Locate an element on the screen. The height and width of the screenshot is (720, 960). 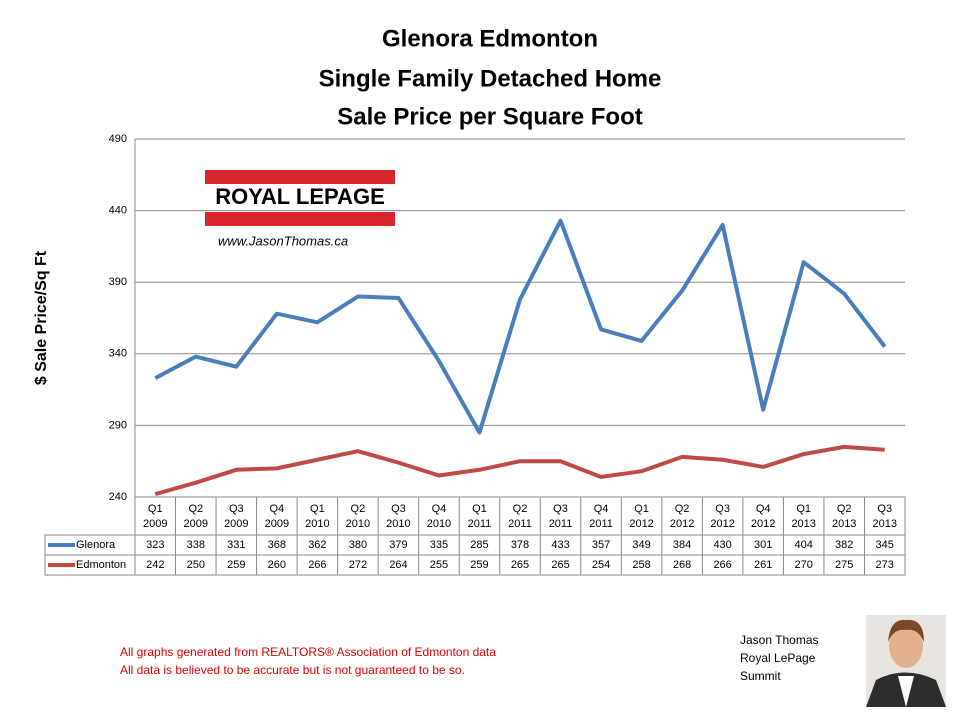
chart-title: Single Family Detached Home is located at coordinates (490, 78).